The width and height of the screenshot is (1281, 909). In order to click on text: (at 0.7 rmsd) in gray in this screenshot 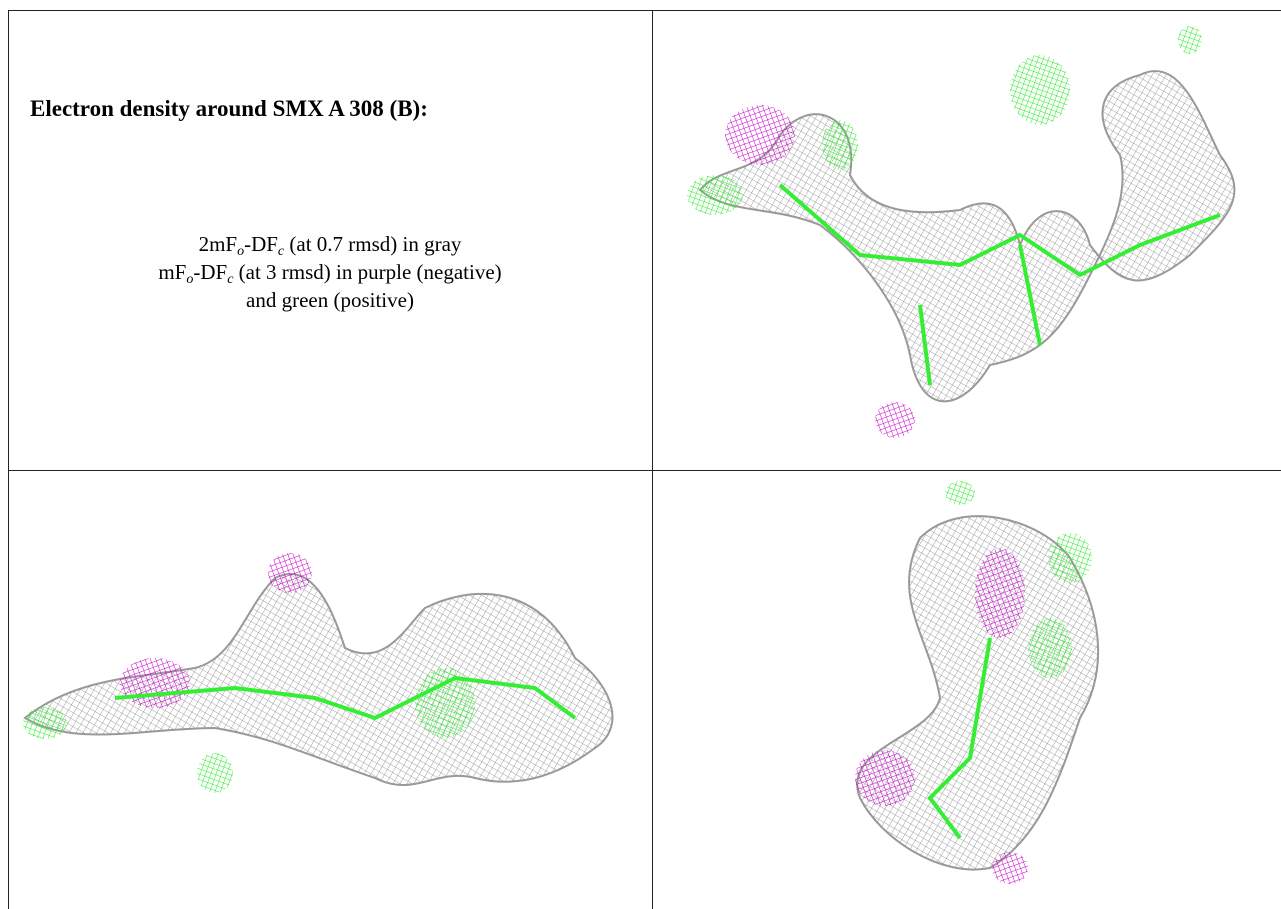, I will do `click(373, 244)`.